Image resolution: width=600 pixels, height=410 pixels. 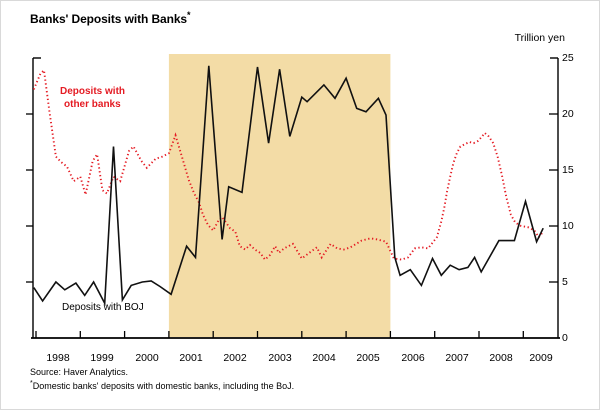 I want to click on x-tick-label: 2005, so click(x=368, y=358).